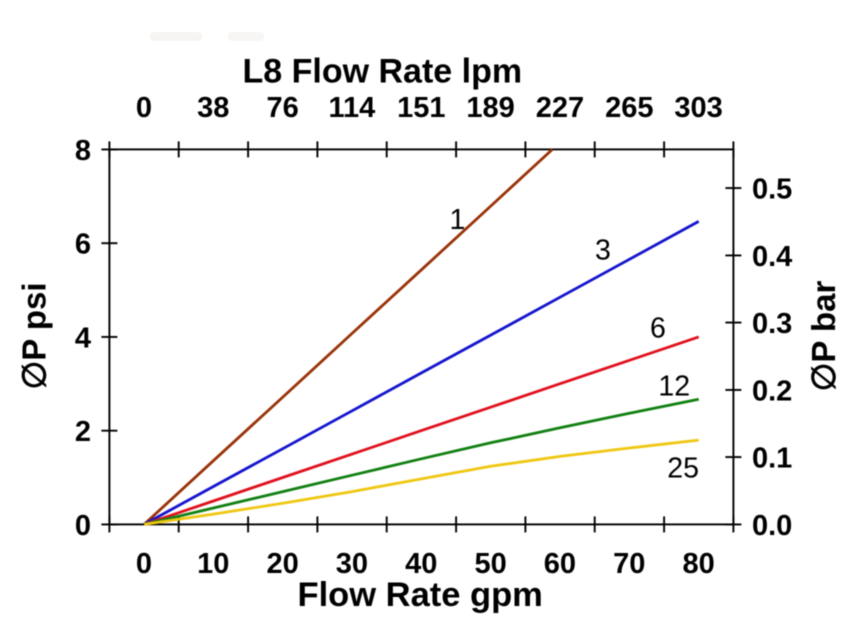 Image resolution: width=844 pixels, height=640 pixels. I want to click on svg-text: 80, so click(698, 564).